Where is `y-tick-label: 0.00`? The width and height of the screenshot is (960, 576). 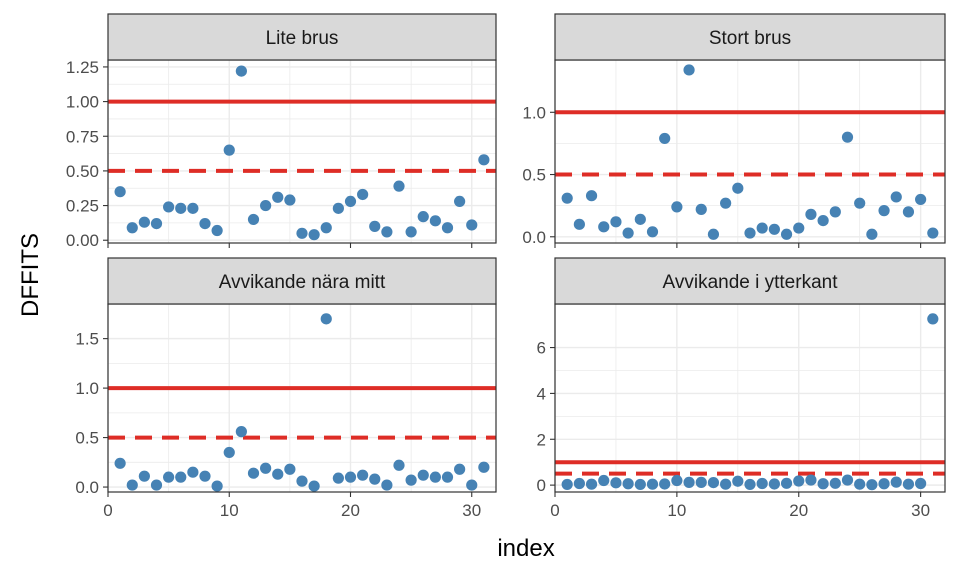 y-tick-label: 0.00 is located at coordinates (82, 240).